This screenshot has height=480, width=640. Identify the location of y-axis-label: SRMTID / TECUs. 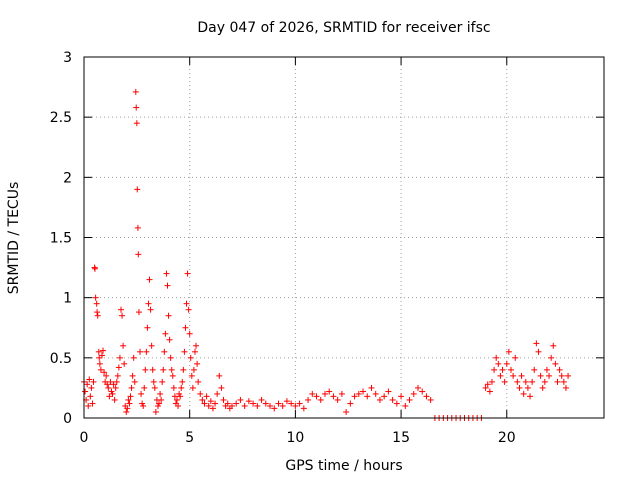
(14, 238).